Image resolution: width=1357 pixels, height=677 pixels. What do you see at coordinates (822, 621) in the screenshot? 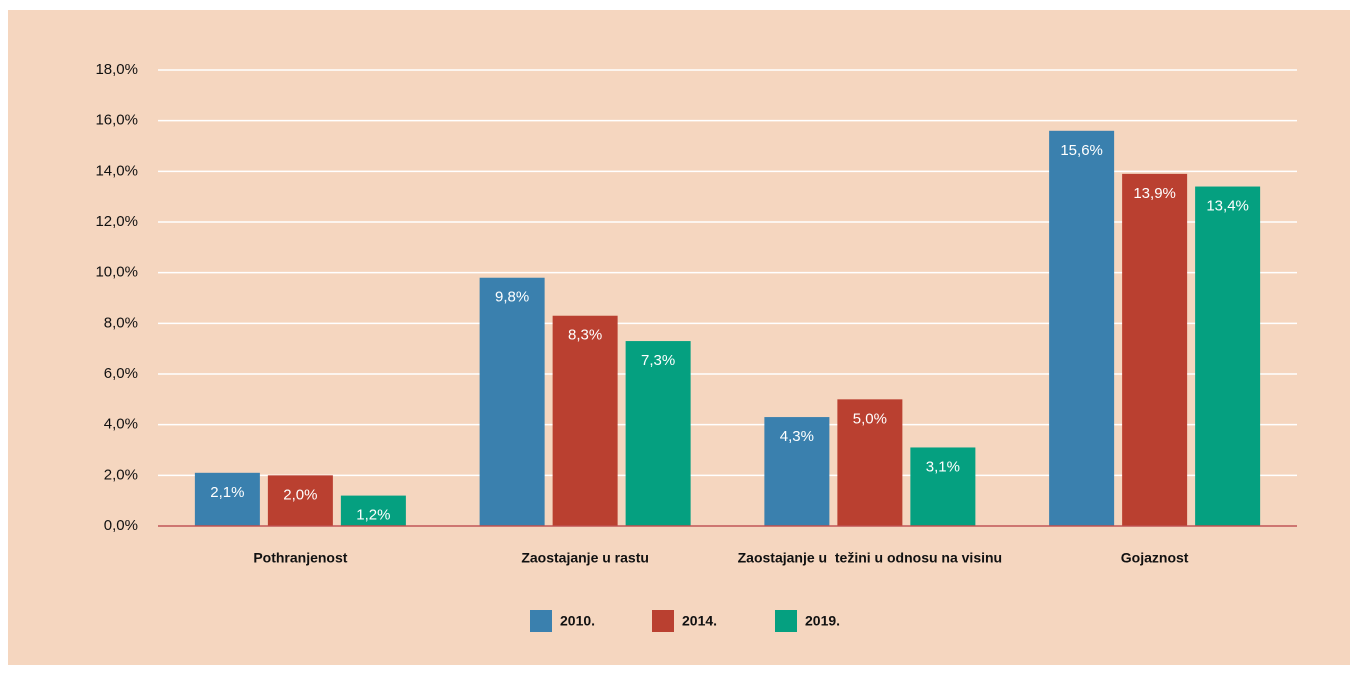
I see `legend-label: 2019.` at bounding box center [822, 621].